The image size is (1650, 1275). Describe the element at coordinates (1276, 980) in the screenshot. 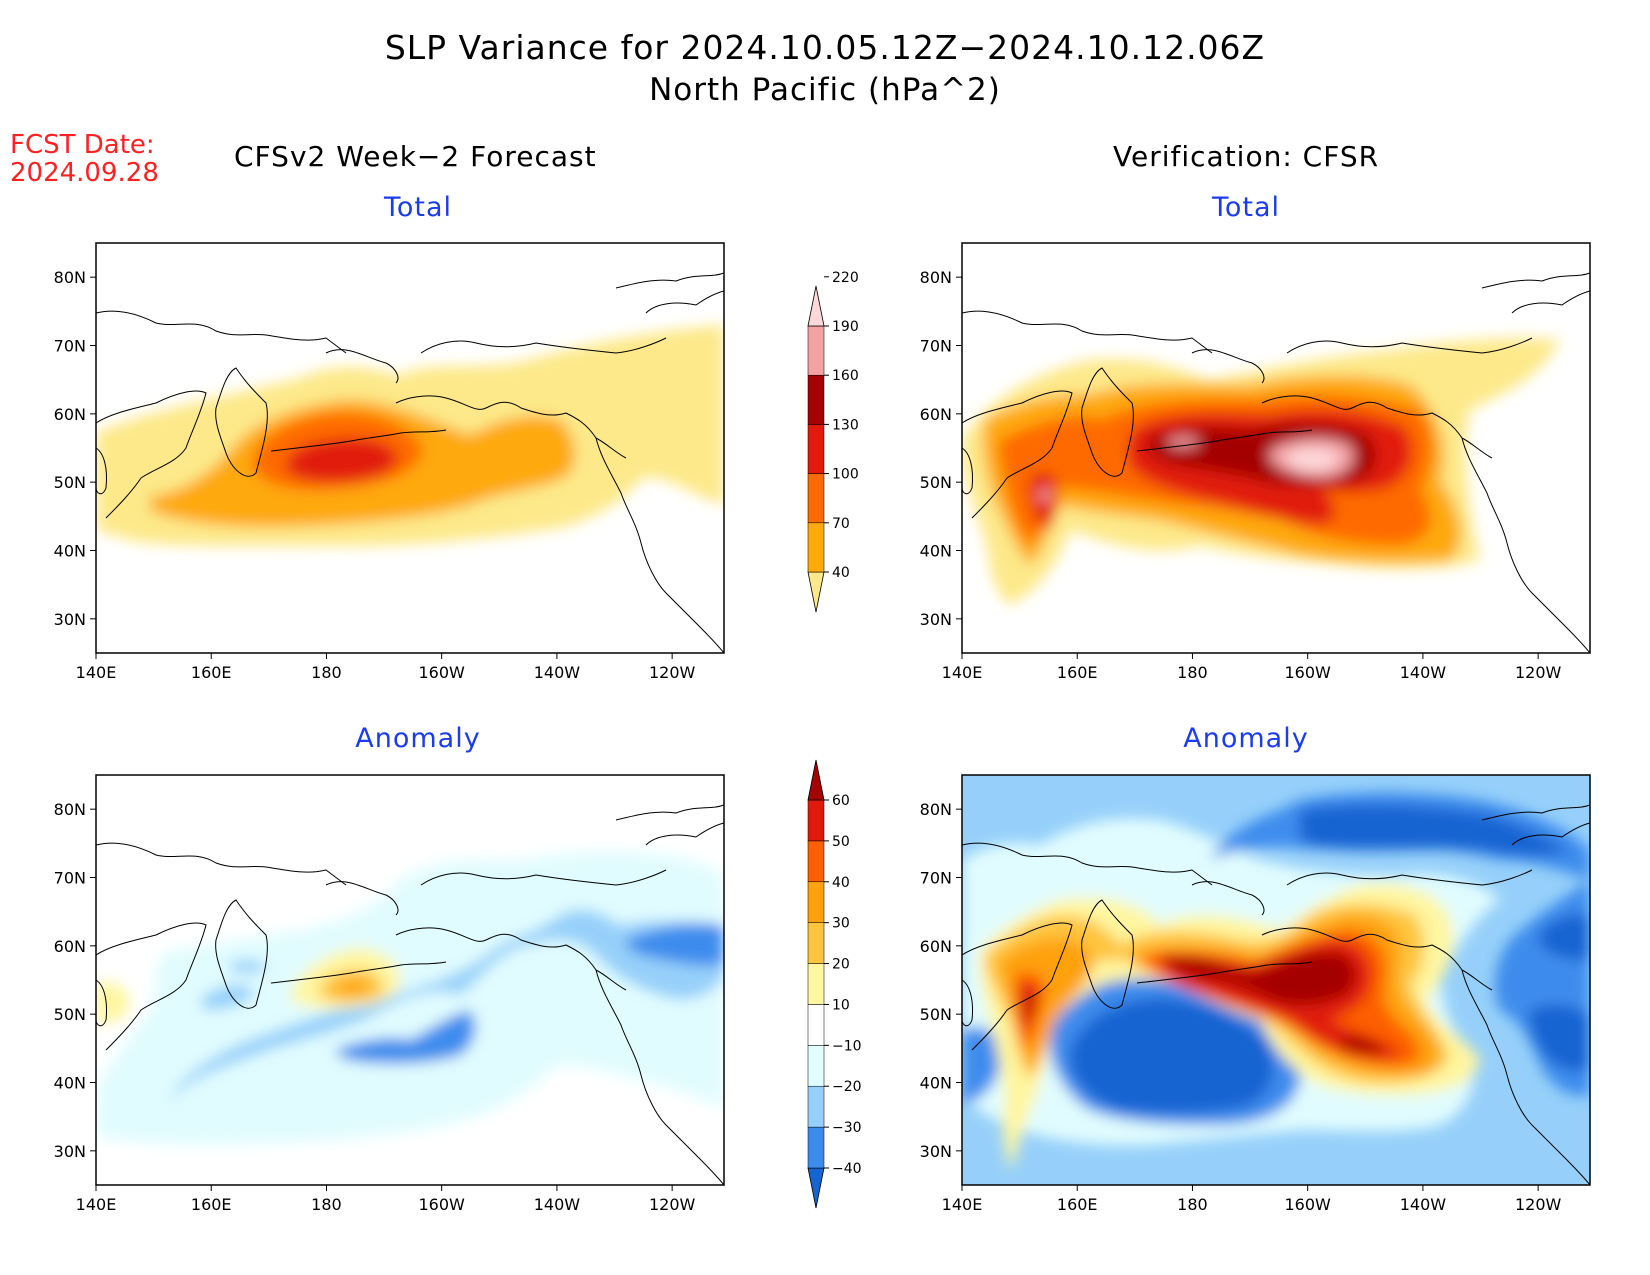

I see `verification-anomaly-frame` at that location.